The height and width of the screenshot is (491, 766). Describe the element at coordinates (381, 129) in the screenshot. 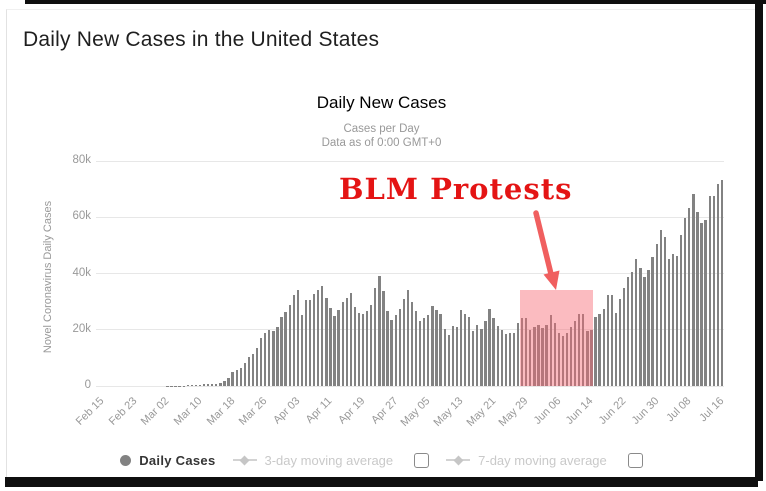

I see `chart-subtitle-cases-per-day: Cases per Day` at that location.